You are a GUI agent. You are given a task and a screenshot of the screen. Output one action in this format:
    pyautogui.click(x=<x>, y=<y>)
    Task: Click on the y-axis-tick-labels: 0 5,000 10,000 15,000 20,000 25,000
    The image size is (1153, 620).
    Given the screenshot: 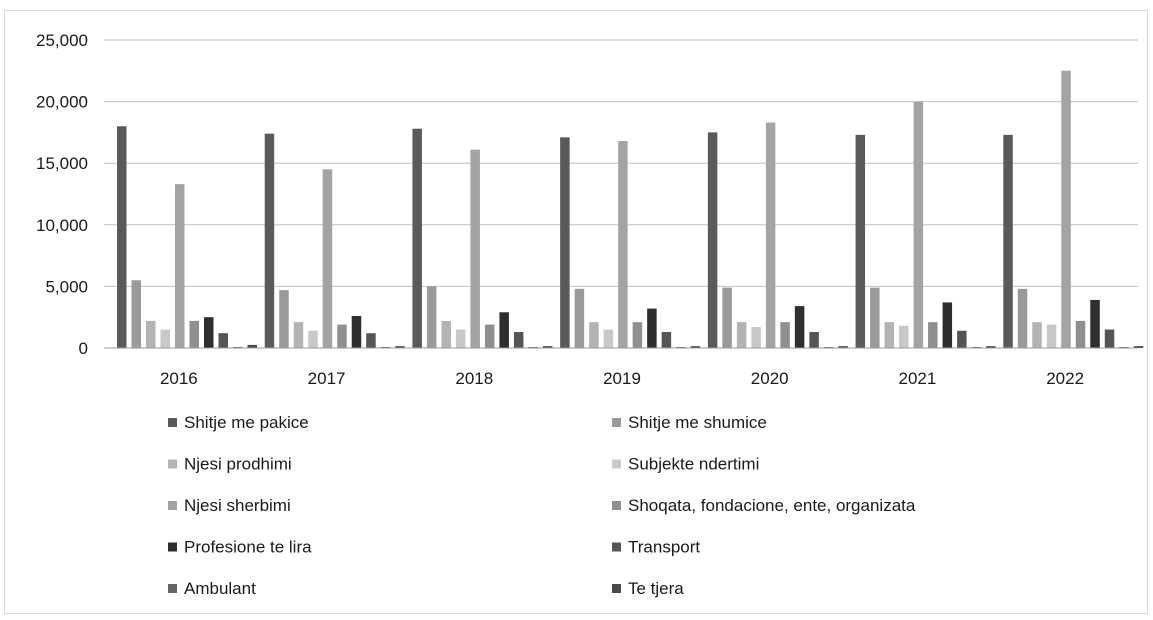 What is the action you would take?
    pyautogui.click(x=62, y=194)
    